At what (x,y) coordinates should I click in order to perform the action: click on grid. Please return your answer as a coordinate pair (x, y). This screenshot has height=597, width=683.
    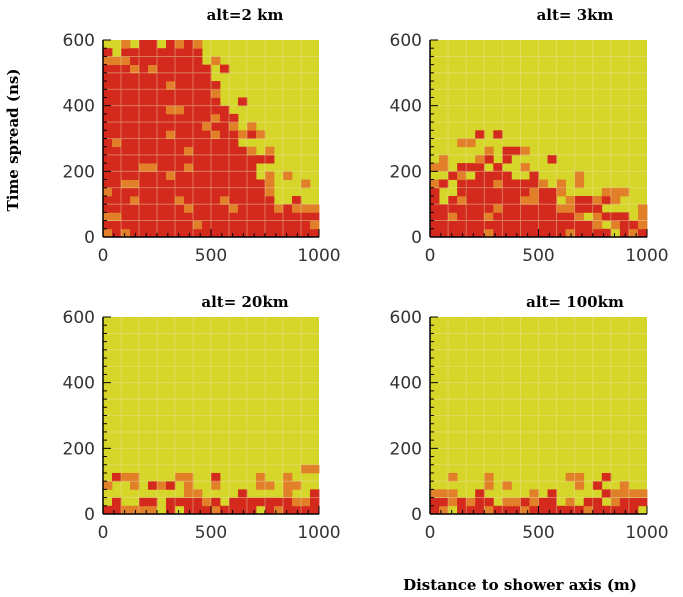
    Looking at the image, I should click on (538, 415).